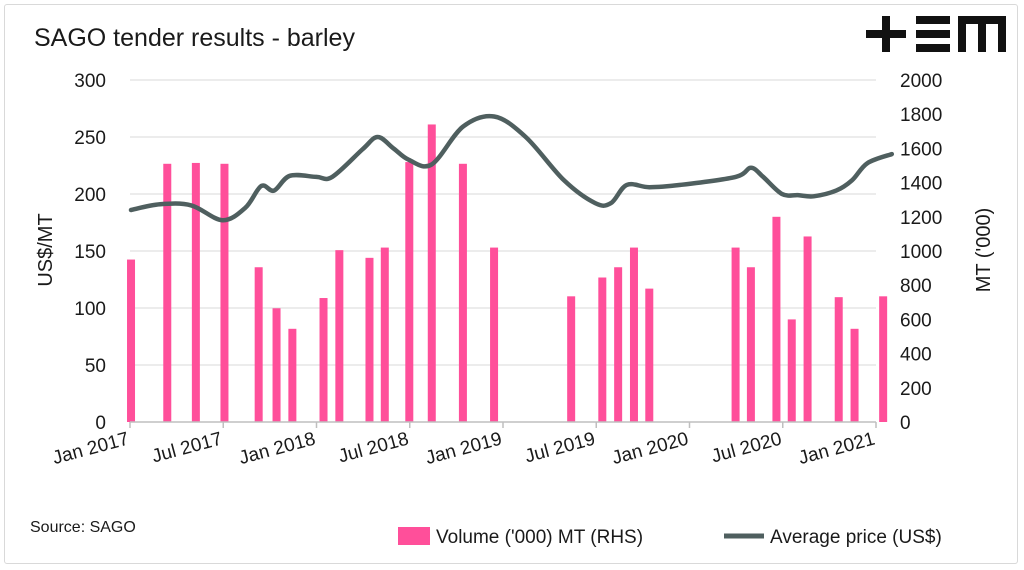 Image resolution: width=1024 pixels, height=570 pixels. Describe the element at coordinates (905, 423) in the screenshot. I see `y-right-tick: 0` at that location.